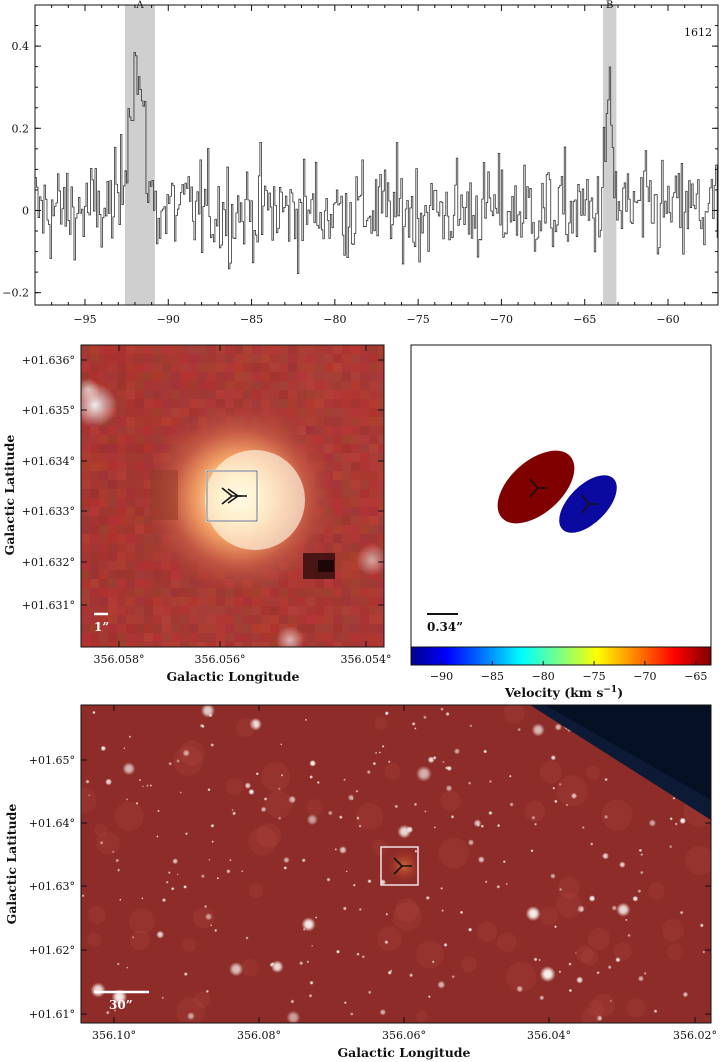 The width and height of the screenshot is (720, 1062). What do you see at coordinates (52, 760) in the screenshot?
I see `wide-ytick-label: +01.65°` at bounding box center [52, 760].